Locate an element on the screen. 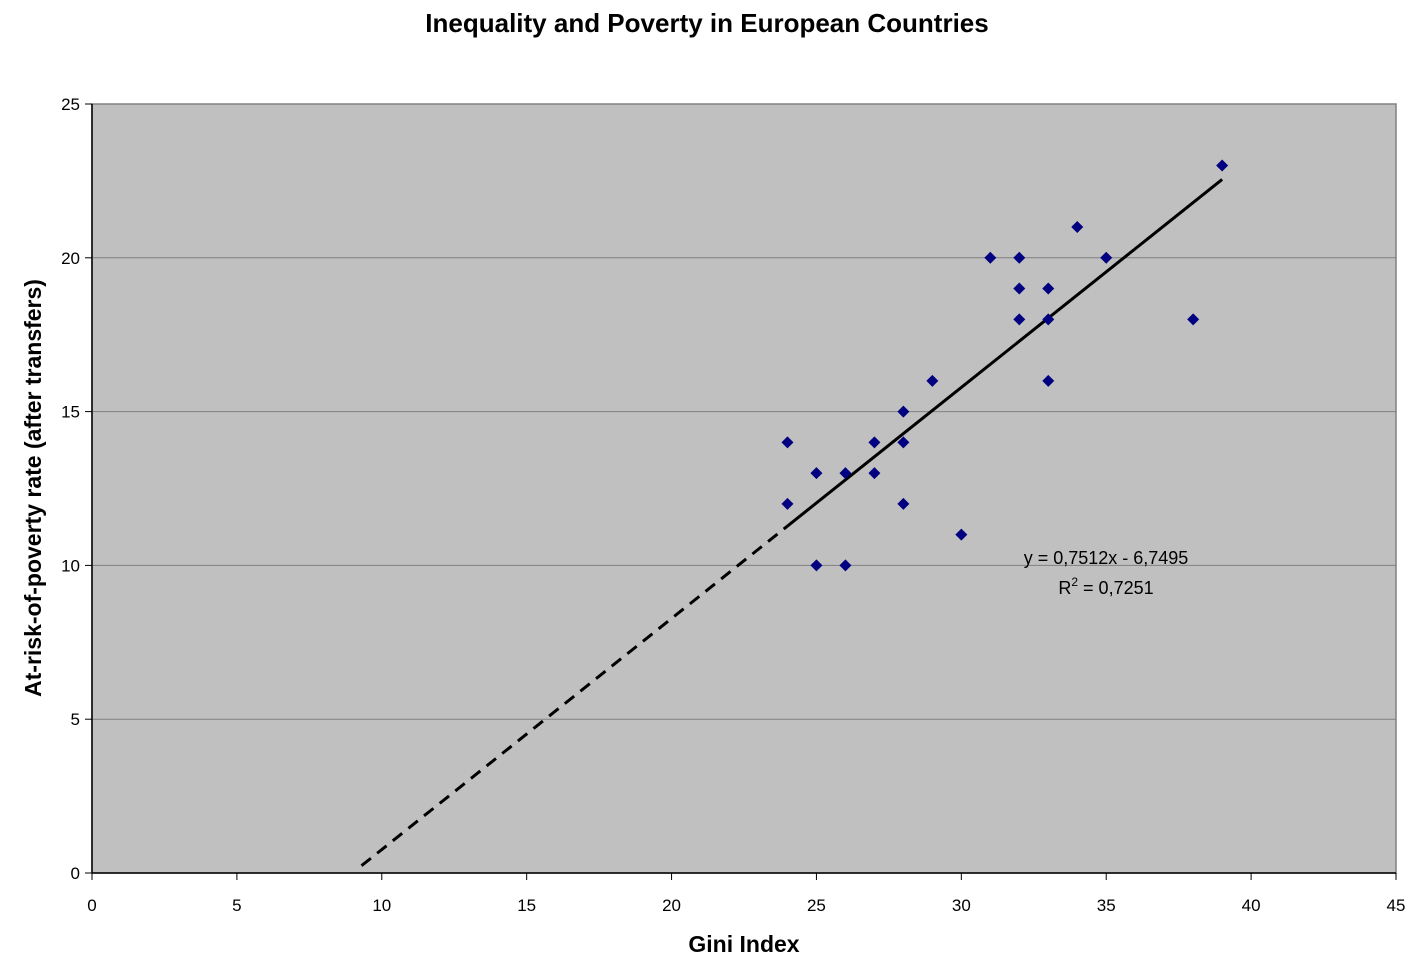  x-tick-label-5: 5 is located at coordinates (236, 905).